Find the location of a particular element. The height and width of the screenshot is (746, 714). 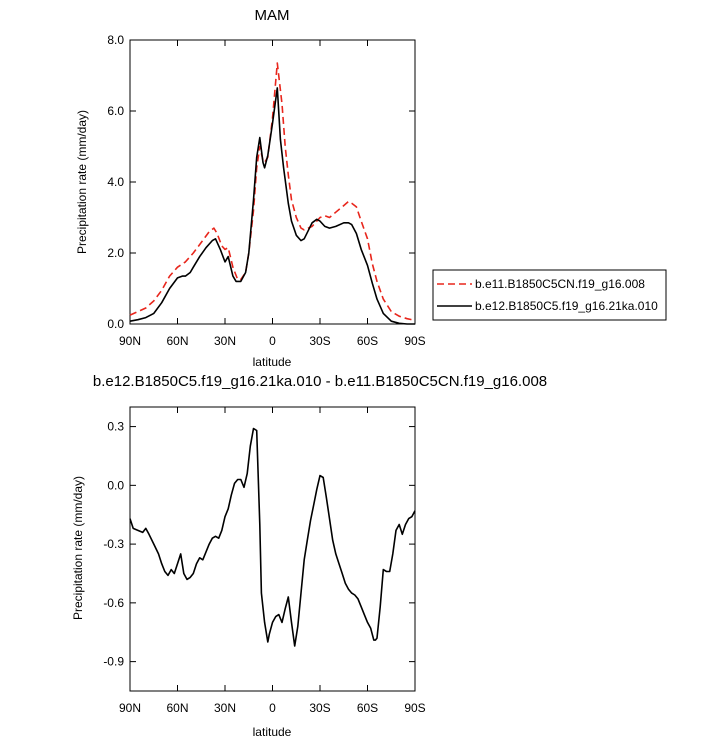

bottom-y-tick-label: -0.9 is located at coordinates (113, 662).